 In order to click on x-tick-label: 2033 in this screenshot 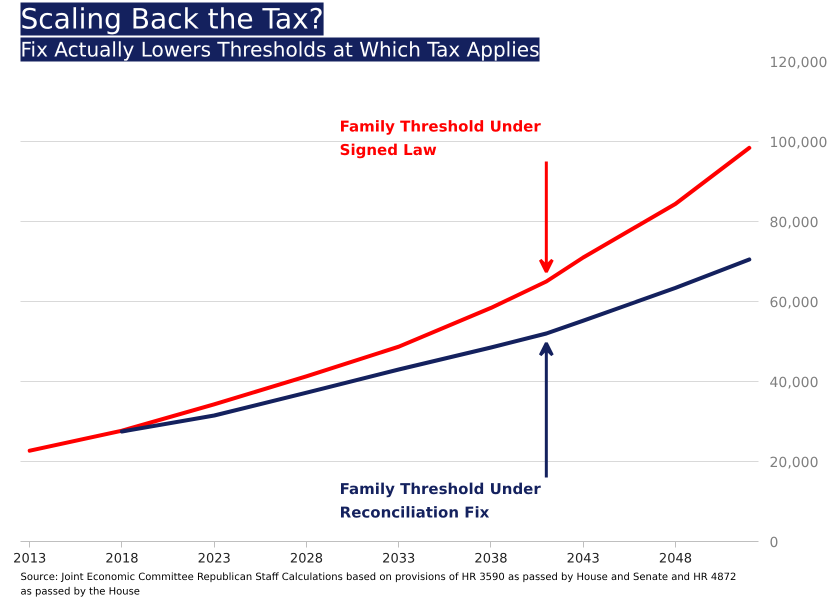, I will do `click(399, 559)`.